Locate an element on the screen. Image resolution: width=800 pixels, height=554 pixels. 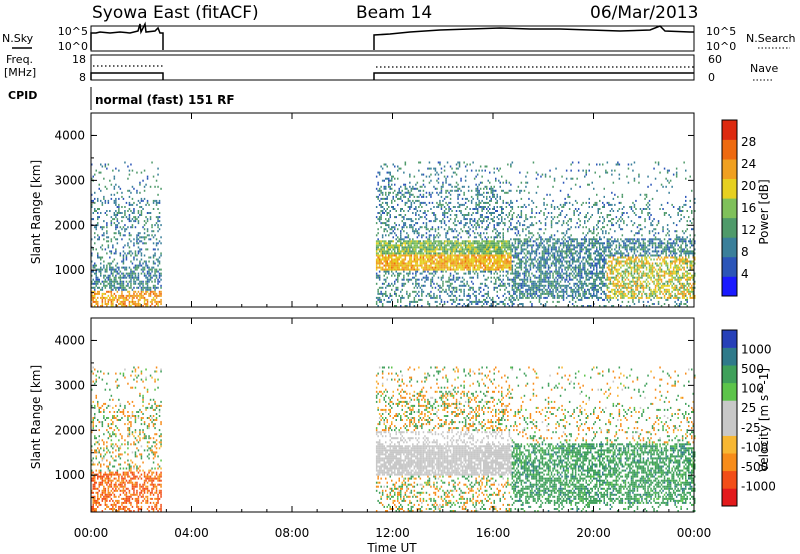
nsky-label: N.Sky is located at coordinates (18, 38).